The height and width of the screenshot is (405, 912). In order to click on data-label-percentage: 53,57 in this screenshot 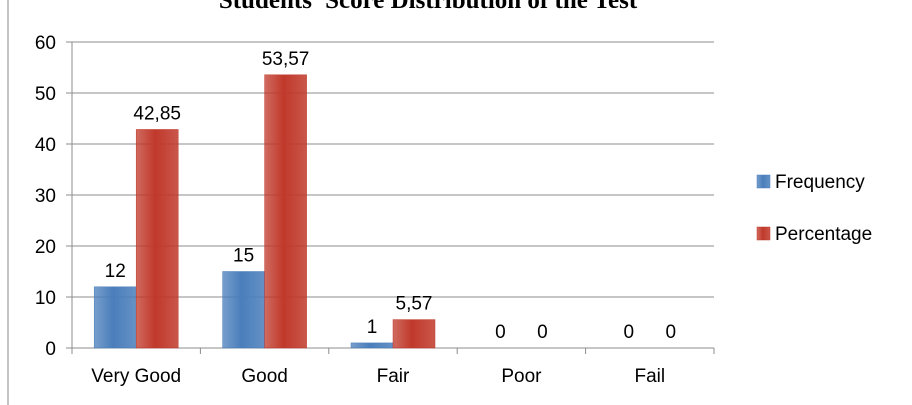, I will do `click(286, 59)`.